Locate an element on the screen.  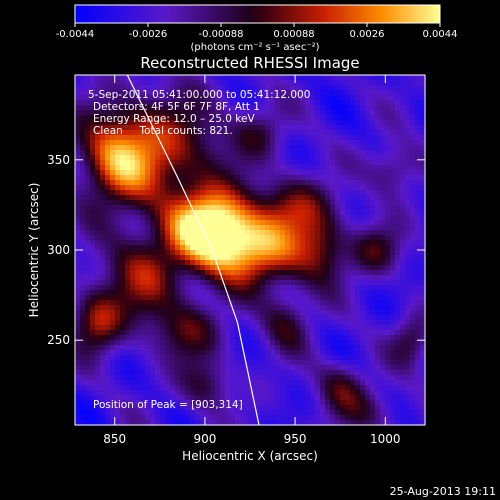
colorbar-tick-label: 0.0044 is located at coordinates (440, 34).